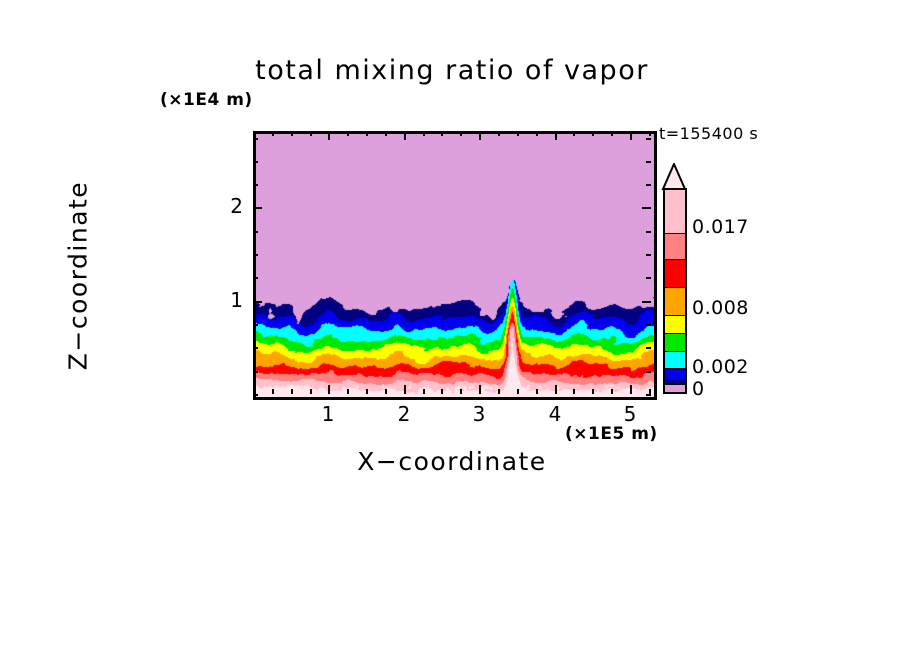  What do you see at coordinates (452, 70) in the screenshot?
I see `page-title: total mixing ratio of vapor` at bounding box center [452, 70].